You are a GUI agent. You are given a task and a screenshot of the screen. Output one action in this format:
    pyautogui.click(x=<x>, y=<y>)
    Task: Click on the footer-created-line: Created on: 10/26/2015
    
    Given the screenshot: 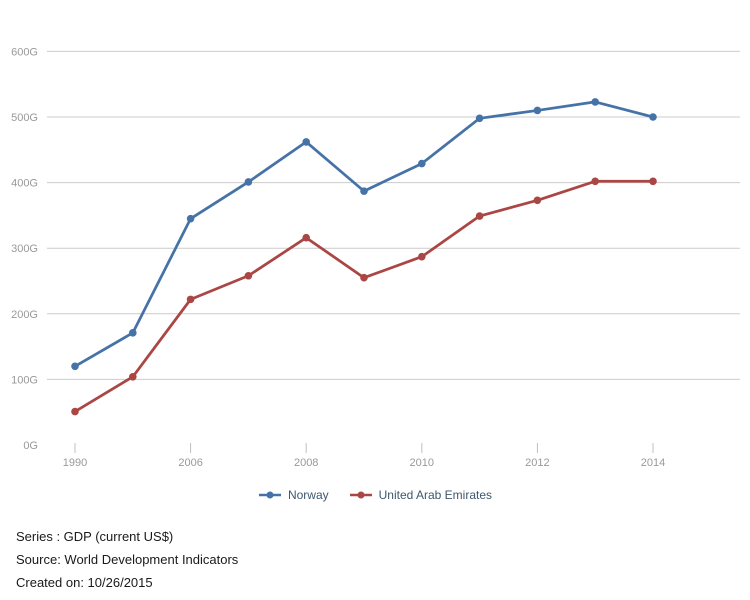 What is the action you would take?
    pyautogui.click(x=84, y=582)
    